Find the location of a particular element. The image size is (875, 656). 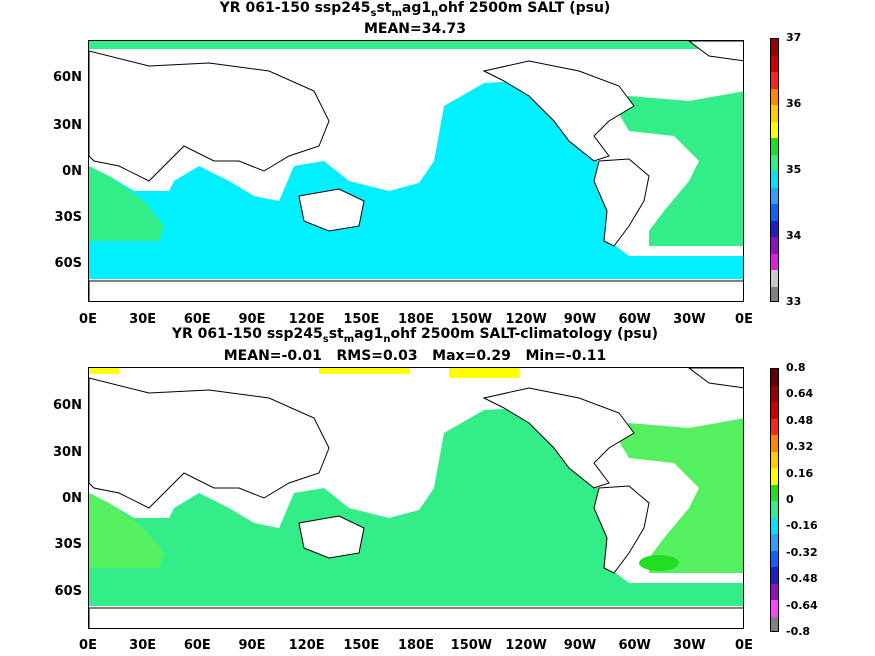

panel-2-colorbar is located at coordinates (774, 500).